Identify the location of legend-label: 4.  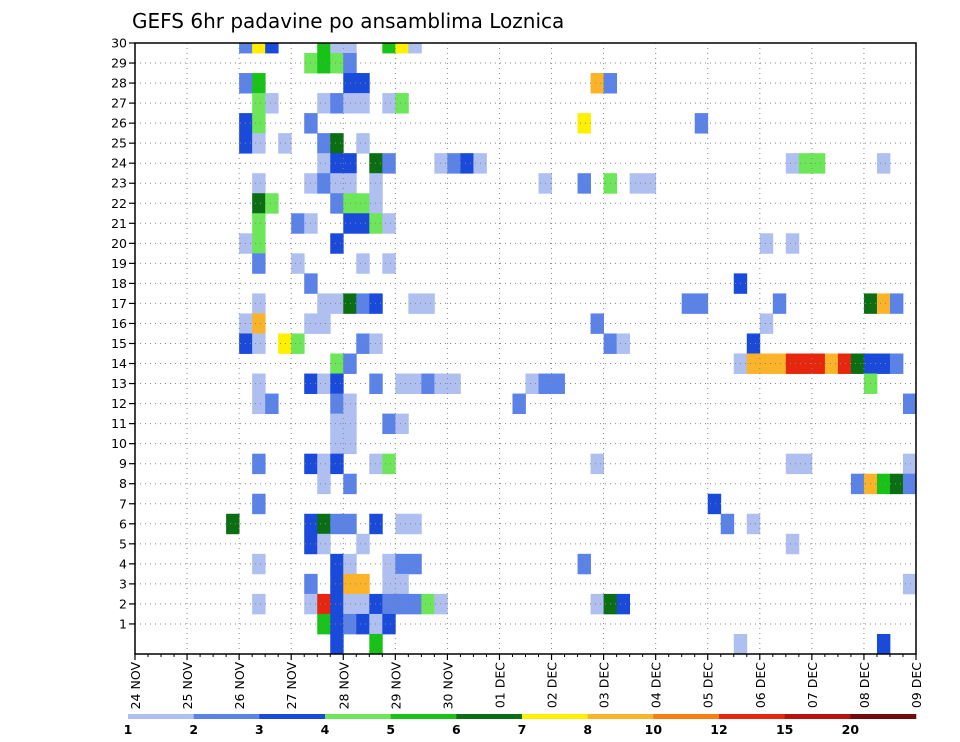
(325, 729).